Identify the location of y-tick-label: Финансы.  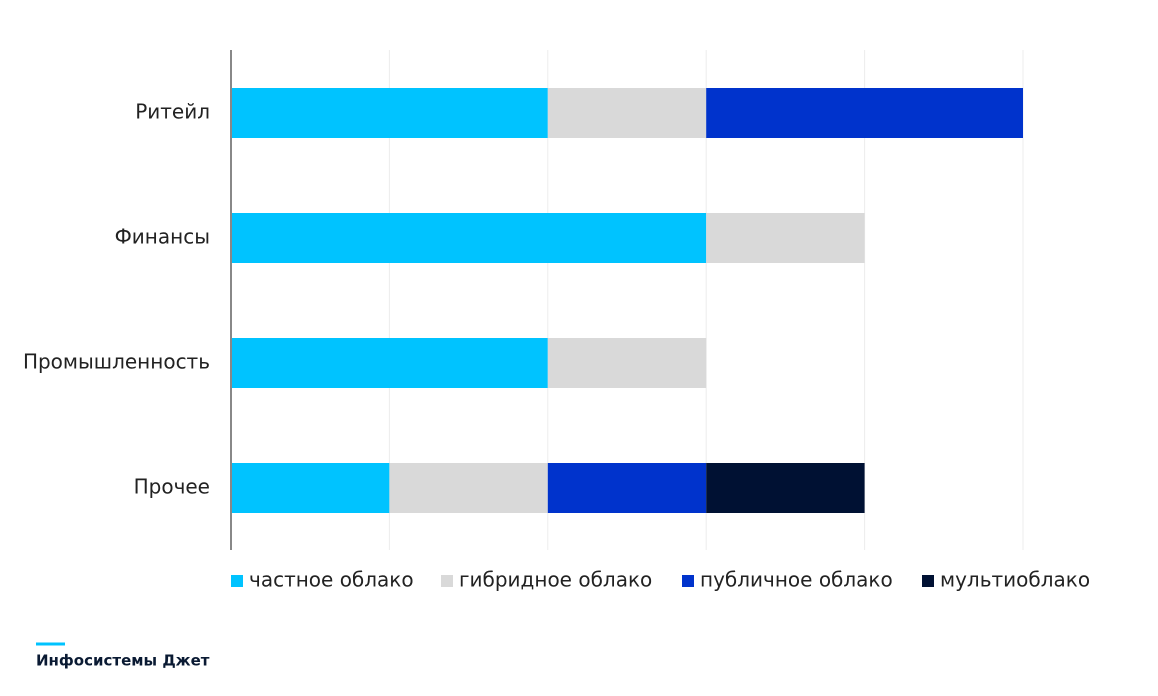
(162, 237).